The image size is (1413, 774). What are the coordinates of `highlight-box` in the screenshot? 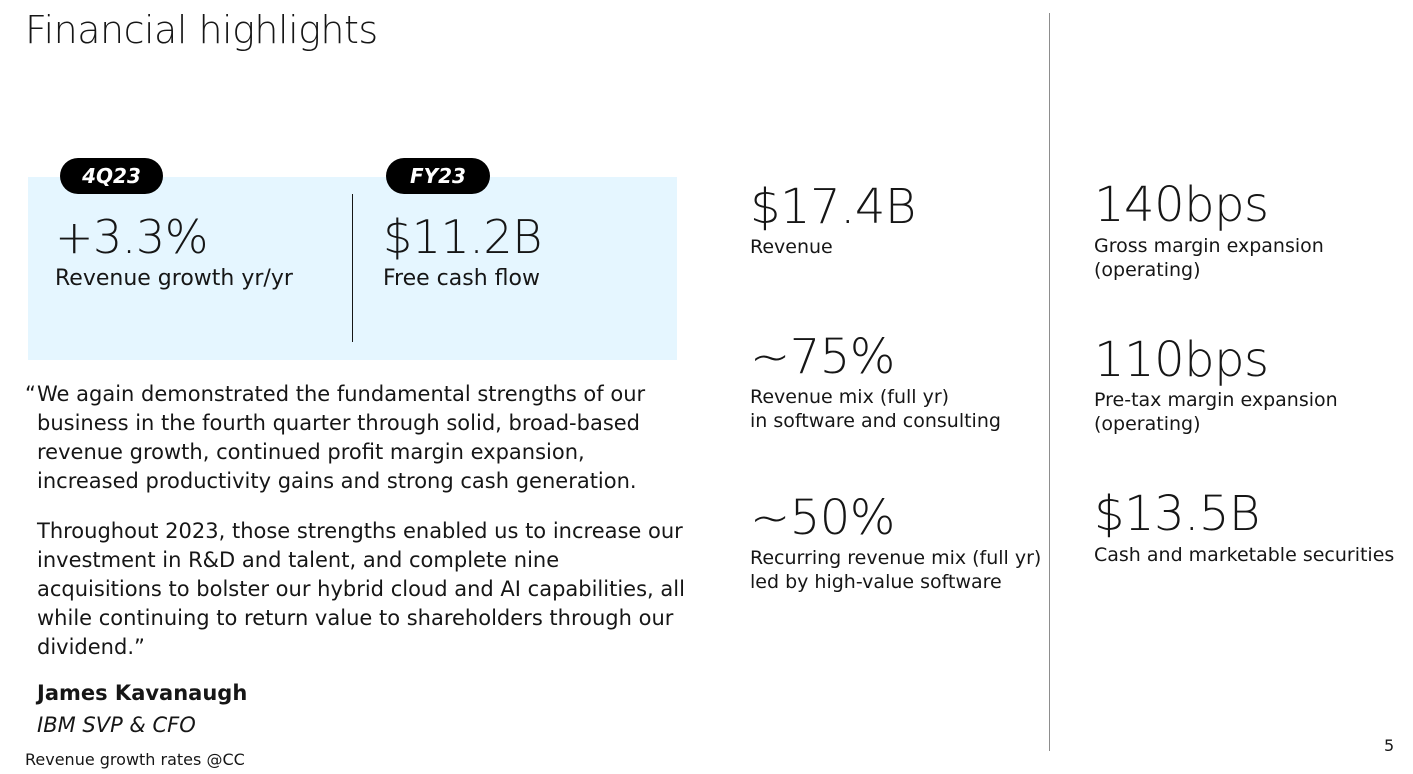 It's located at (352, 268).